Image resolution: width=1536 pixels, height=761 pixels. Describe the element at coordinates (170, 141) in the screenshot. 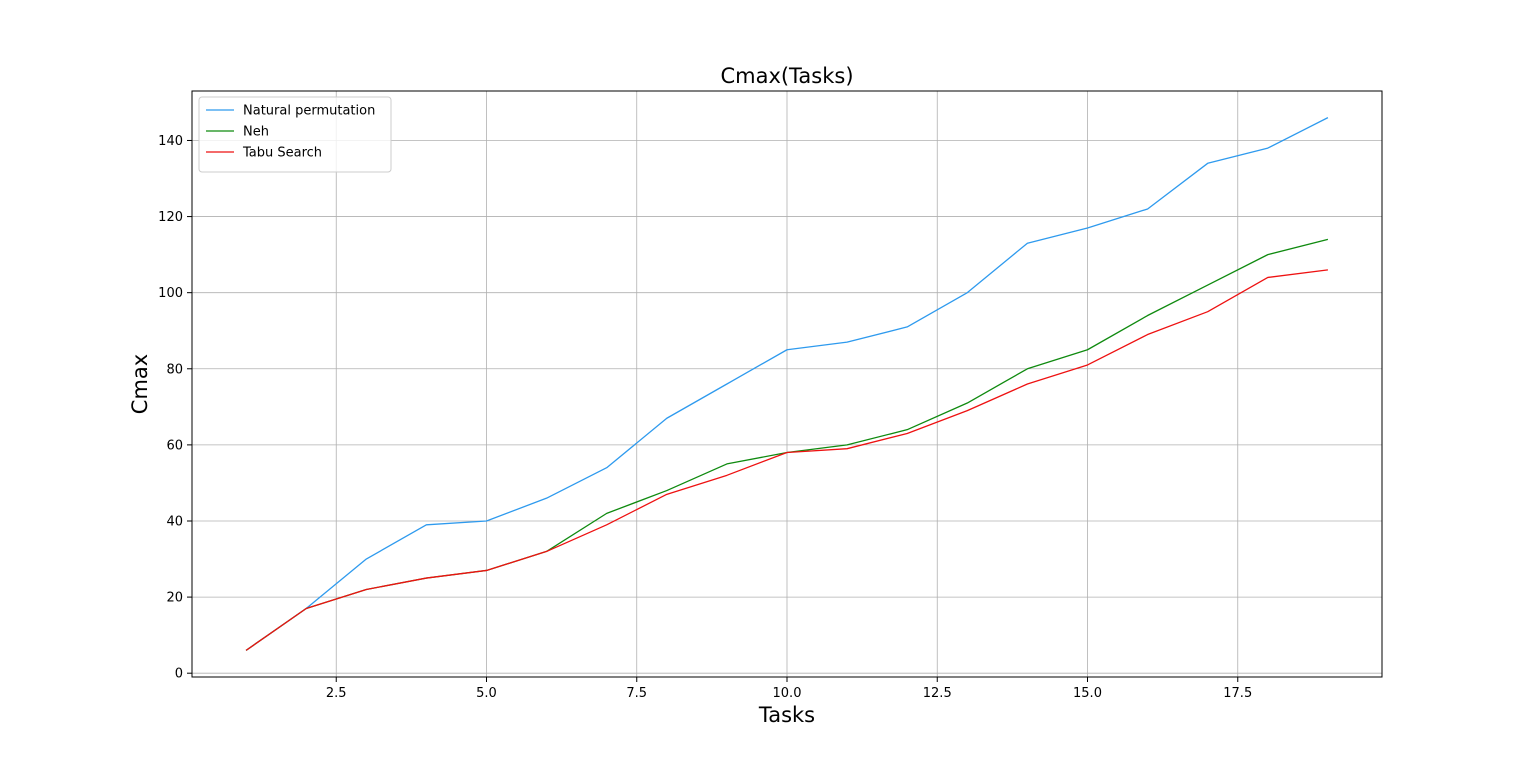

I see `y-tick-label: 140` at that location.